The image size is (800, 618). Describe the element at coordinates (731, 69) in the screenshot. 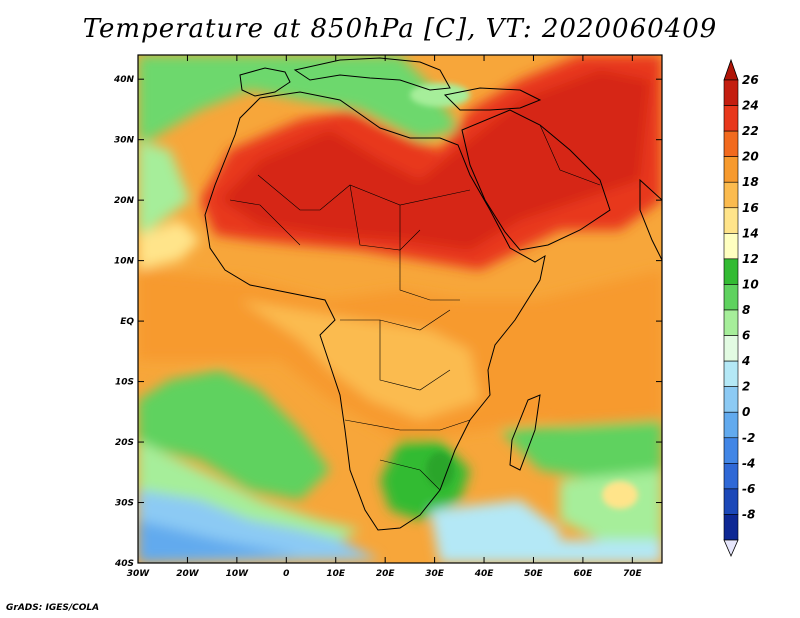

I see `colorbar-top-arrow` at that location.